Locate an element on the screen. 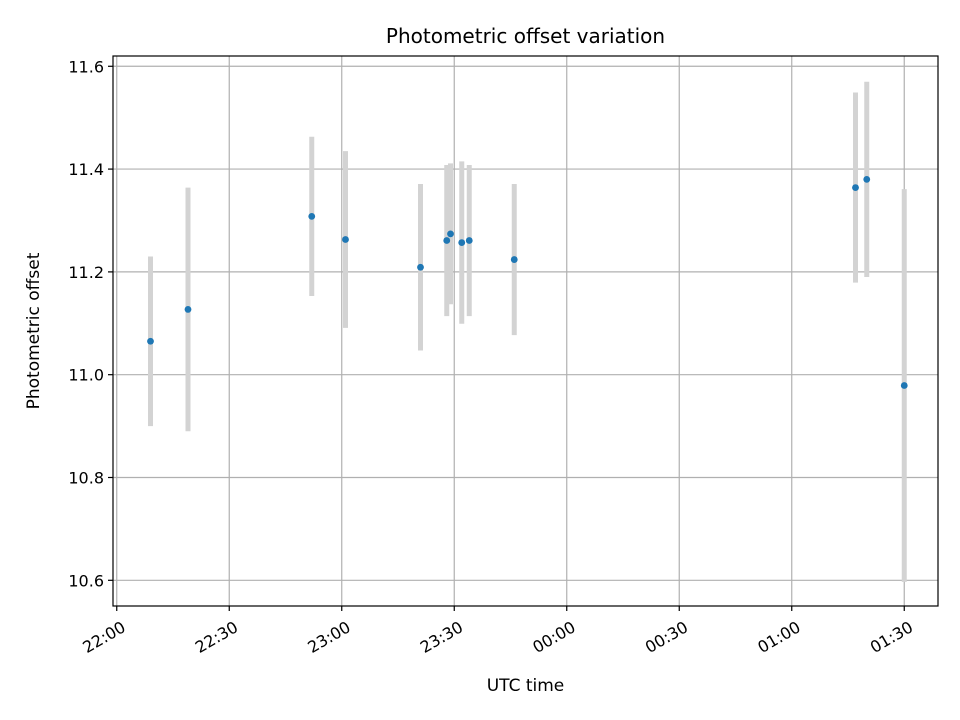 The height and width of the screenshot is (720, 960). y-tick-label: 11.2 is located at coordinates (86, 272).